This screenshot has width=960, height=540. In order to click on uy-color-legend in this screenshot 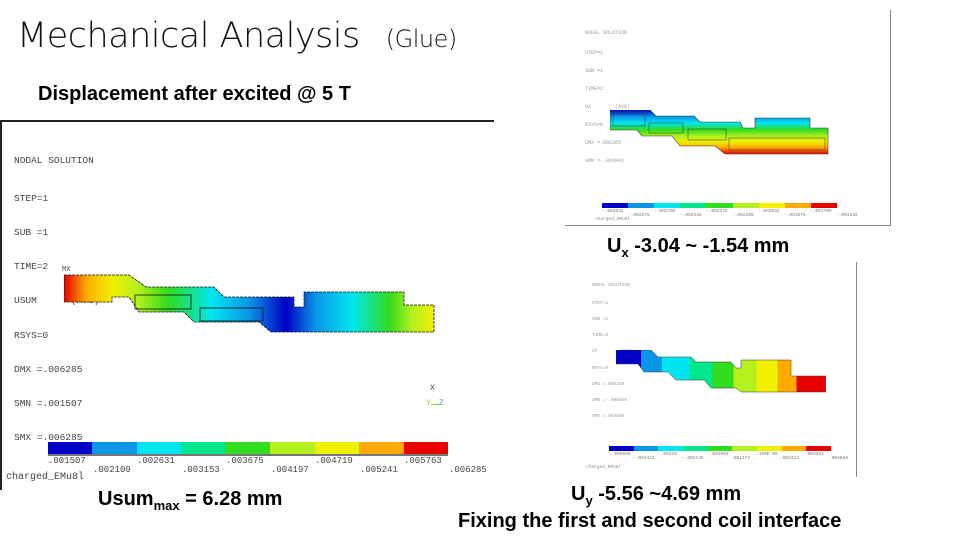, I will do `click(720, 448)`.